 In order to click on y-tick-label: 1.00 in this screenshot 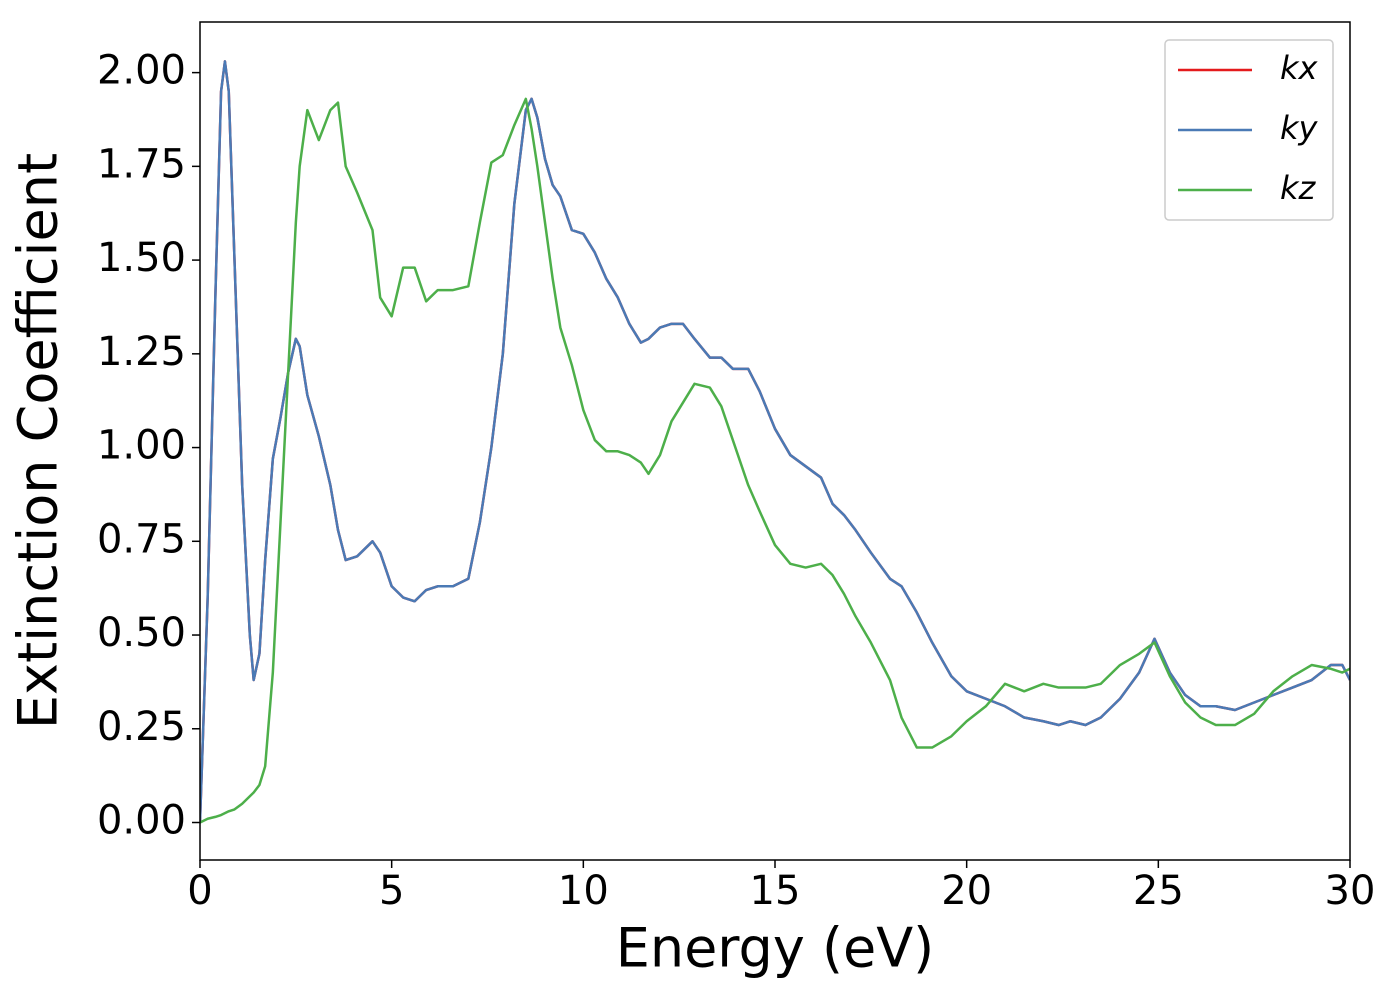, I will do `click(141, 446)`.